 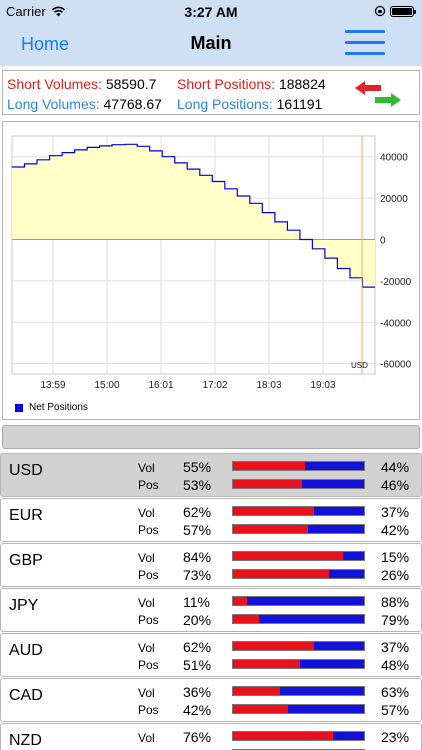 I want to click on vol-short-pct: 76%, so click(x=197, y=737).